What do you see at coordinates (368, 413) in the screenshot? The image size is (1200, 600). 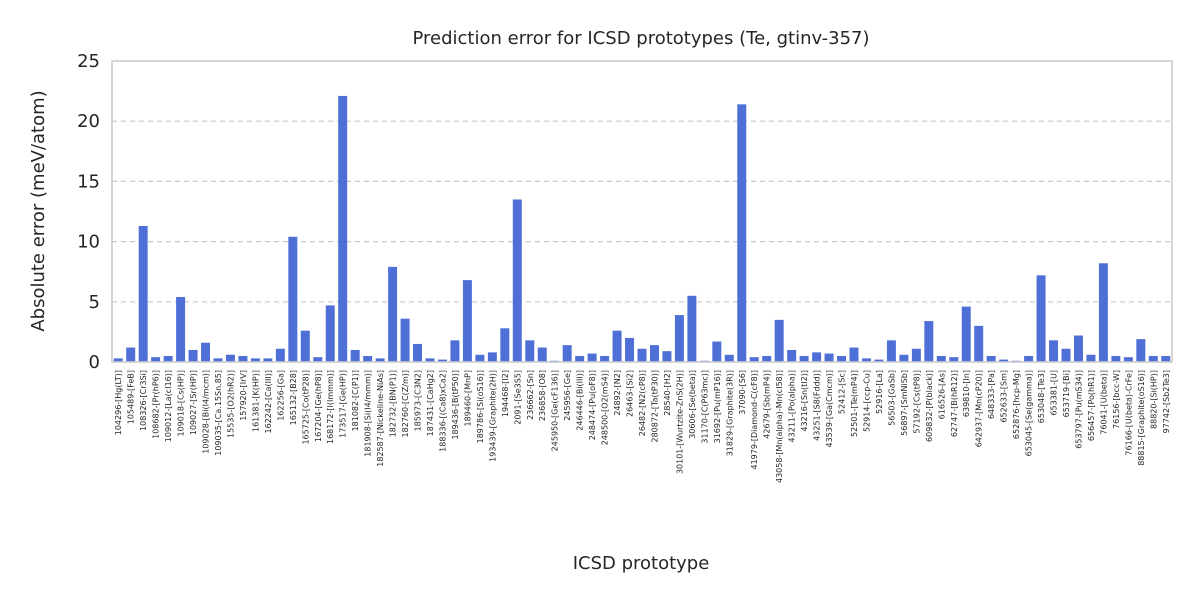 I see `x-tick-label: 181908-[Si(I4/mmm)]` at bounding box center [368, 413].